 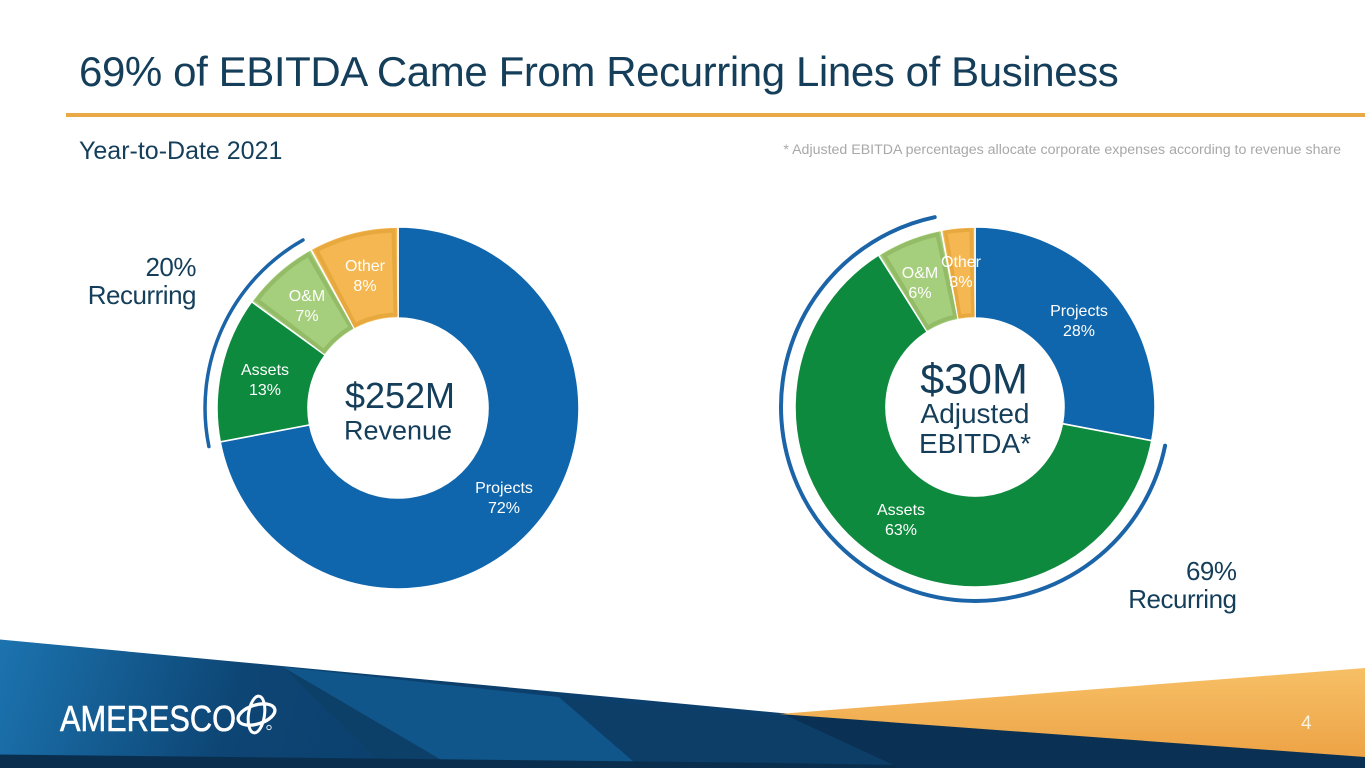 I want to click on svg-text: AMERESCO, so click(x=148, y=718).